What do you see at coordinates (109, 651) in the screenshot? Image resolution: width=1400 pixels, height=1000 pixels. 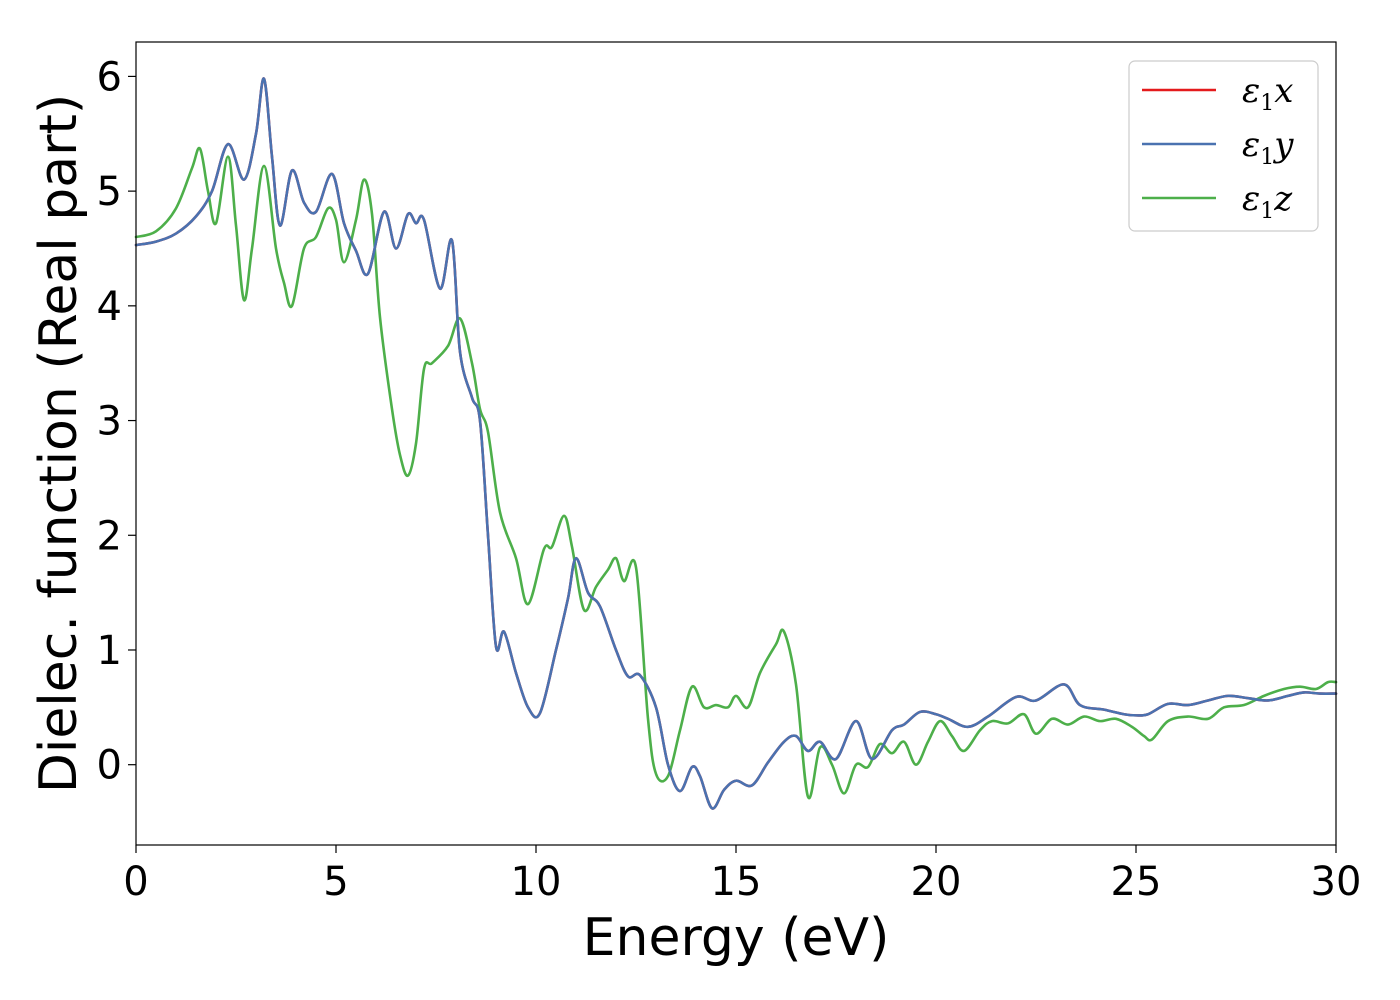 I see `y-tick-label: 1` at bounding box center [109, 651].